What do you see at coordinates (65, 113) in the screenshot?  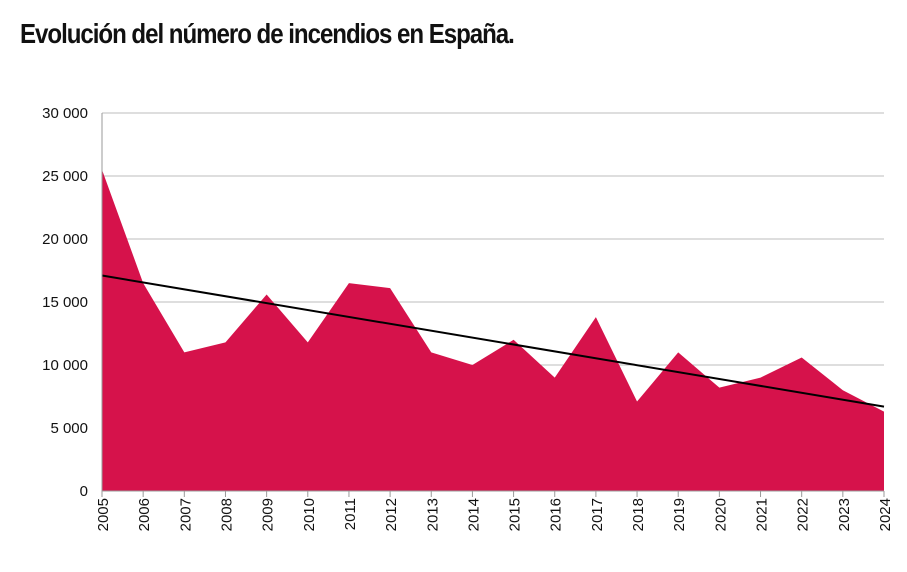 I see `y-tick-label: 30 000` at bounding box center [65, 113].